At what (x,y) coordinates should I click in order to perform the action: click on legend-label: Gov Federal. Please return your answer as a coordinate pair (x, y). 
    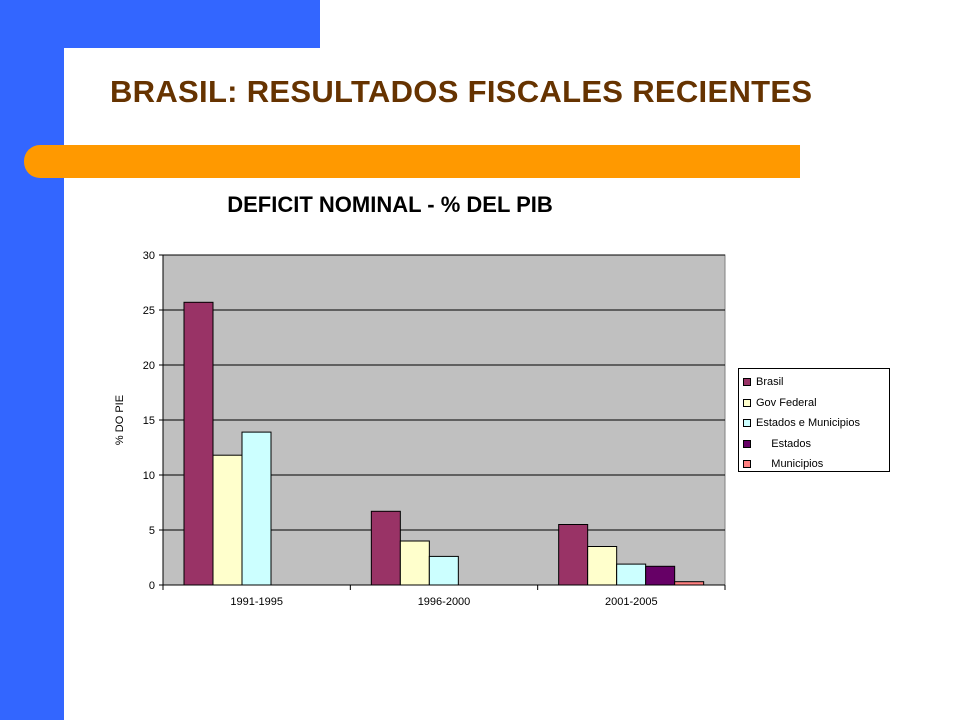
    Looking at the image, I should click on (786, 402).